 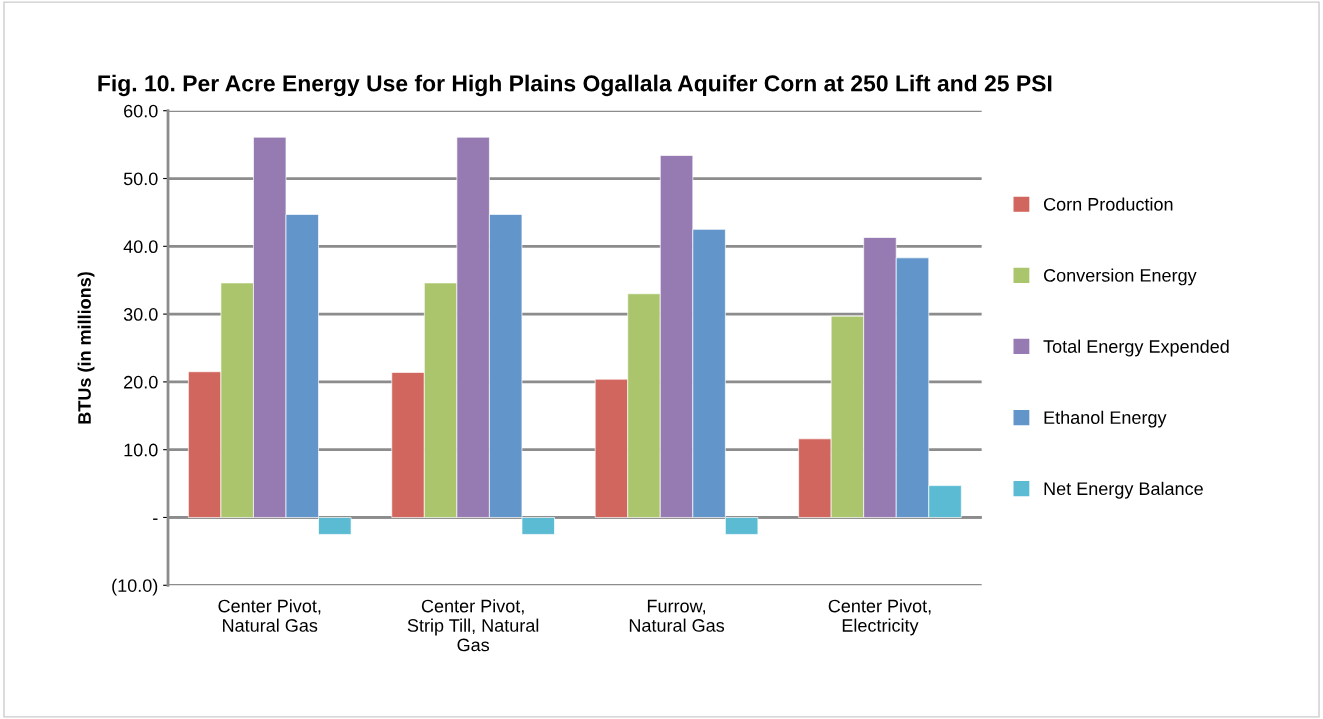 I want to click on y-axis-title: BTUs (in millions), so click(x=86, y=348).